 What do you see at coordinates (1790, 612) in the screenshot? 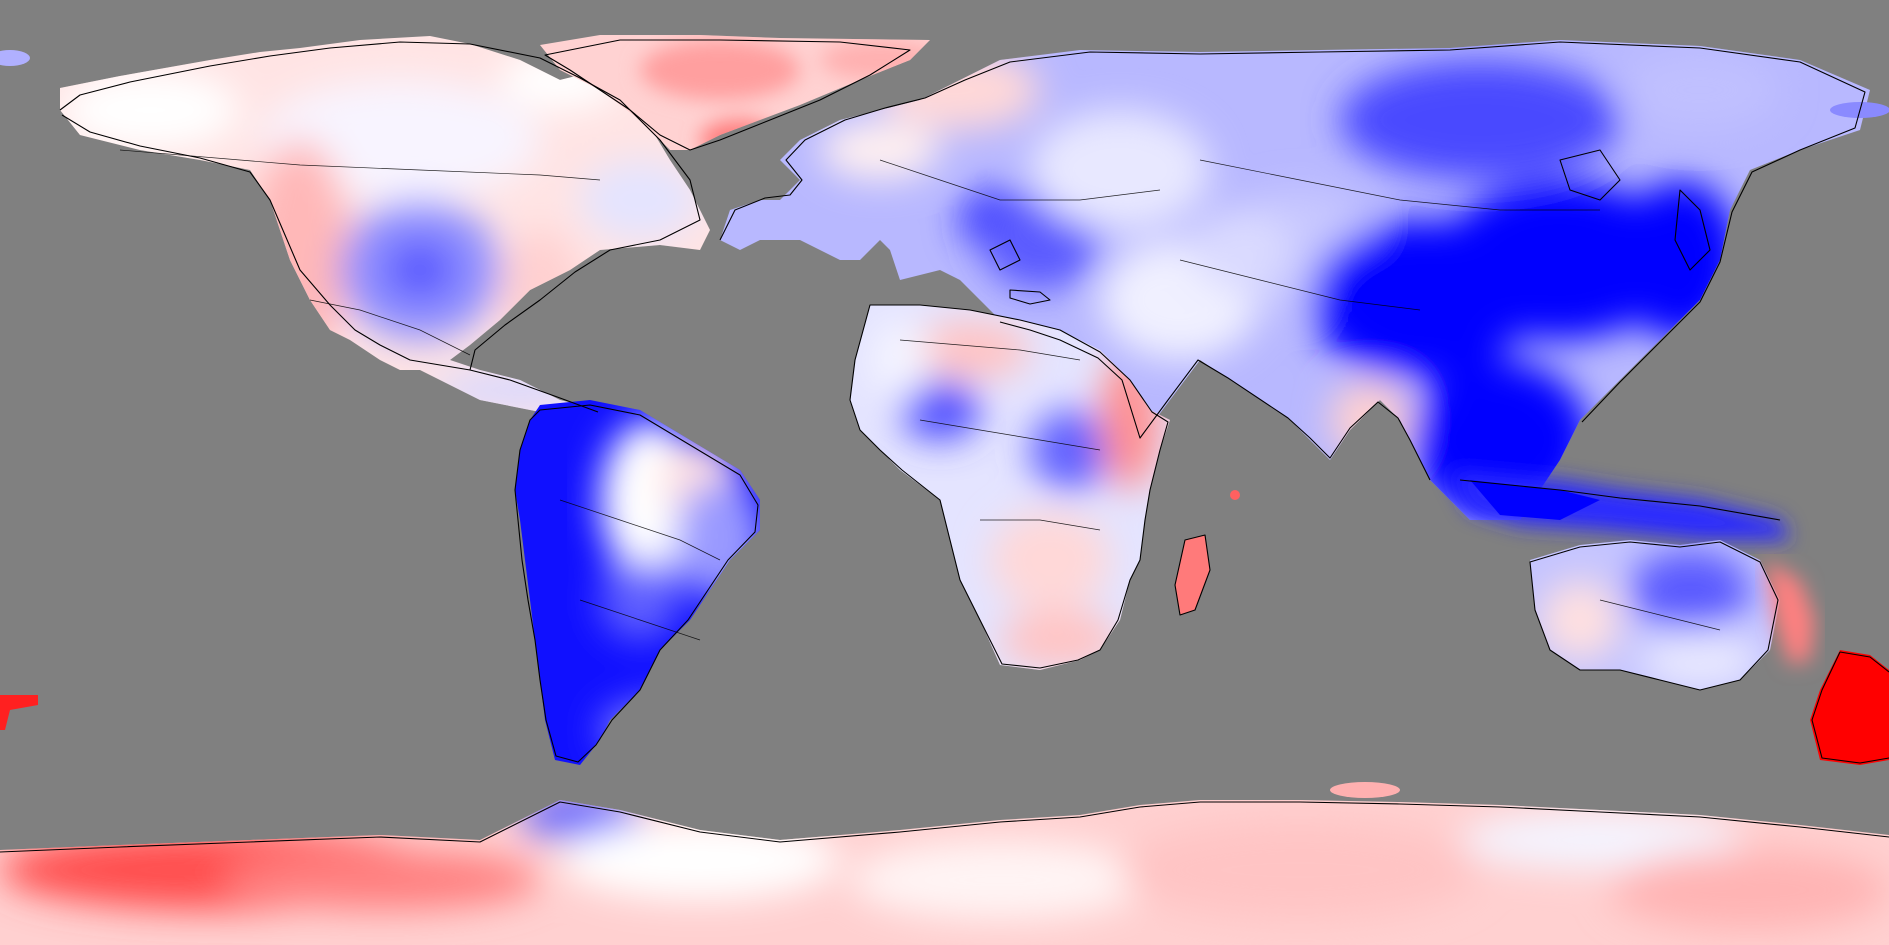
I see `tasman-field` at bounding box center [1790, 612].